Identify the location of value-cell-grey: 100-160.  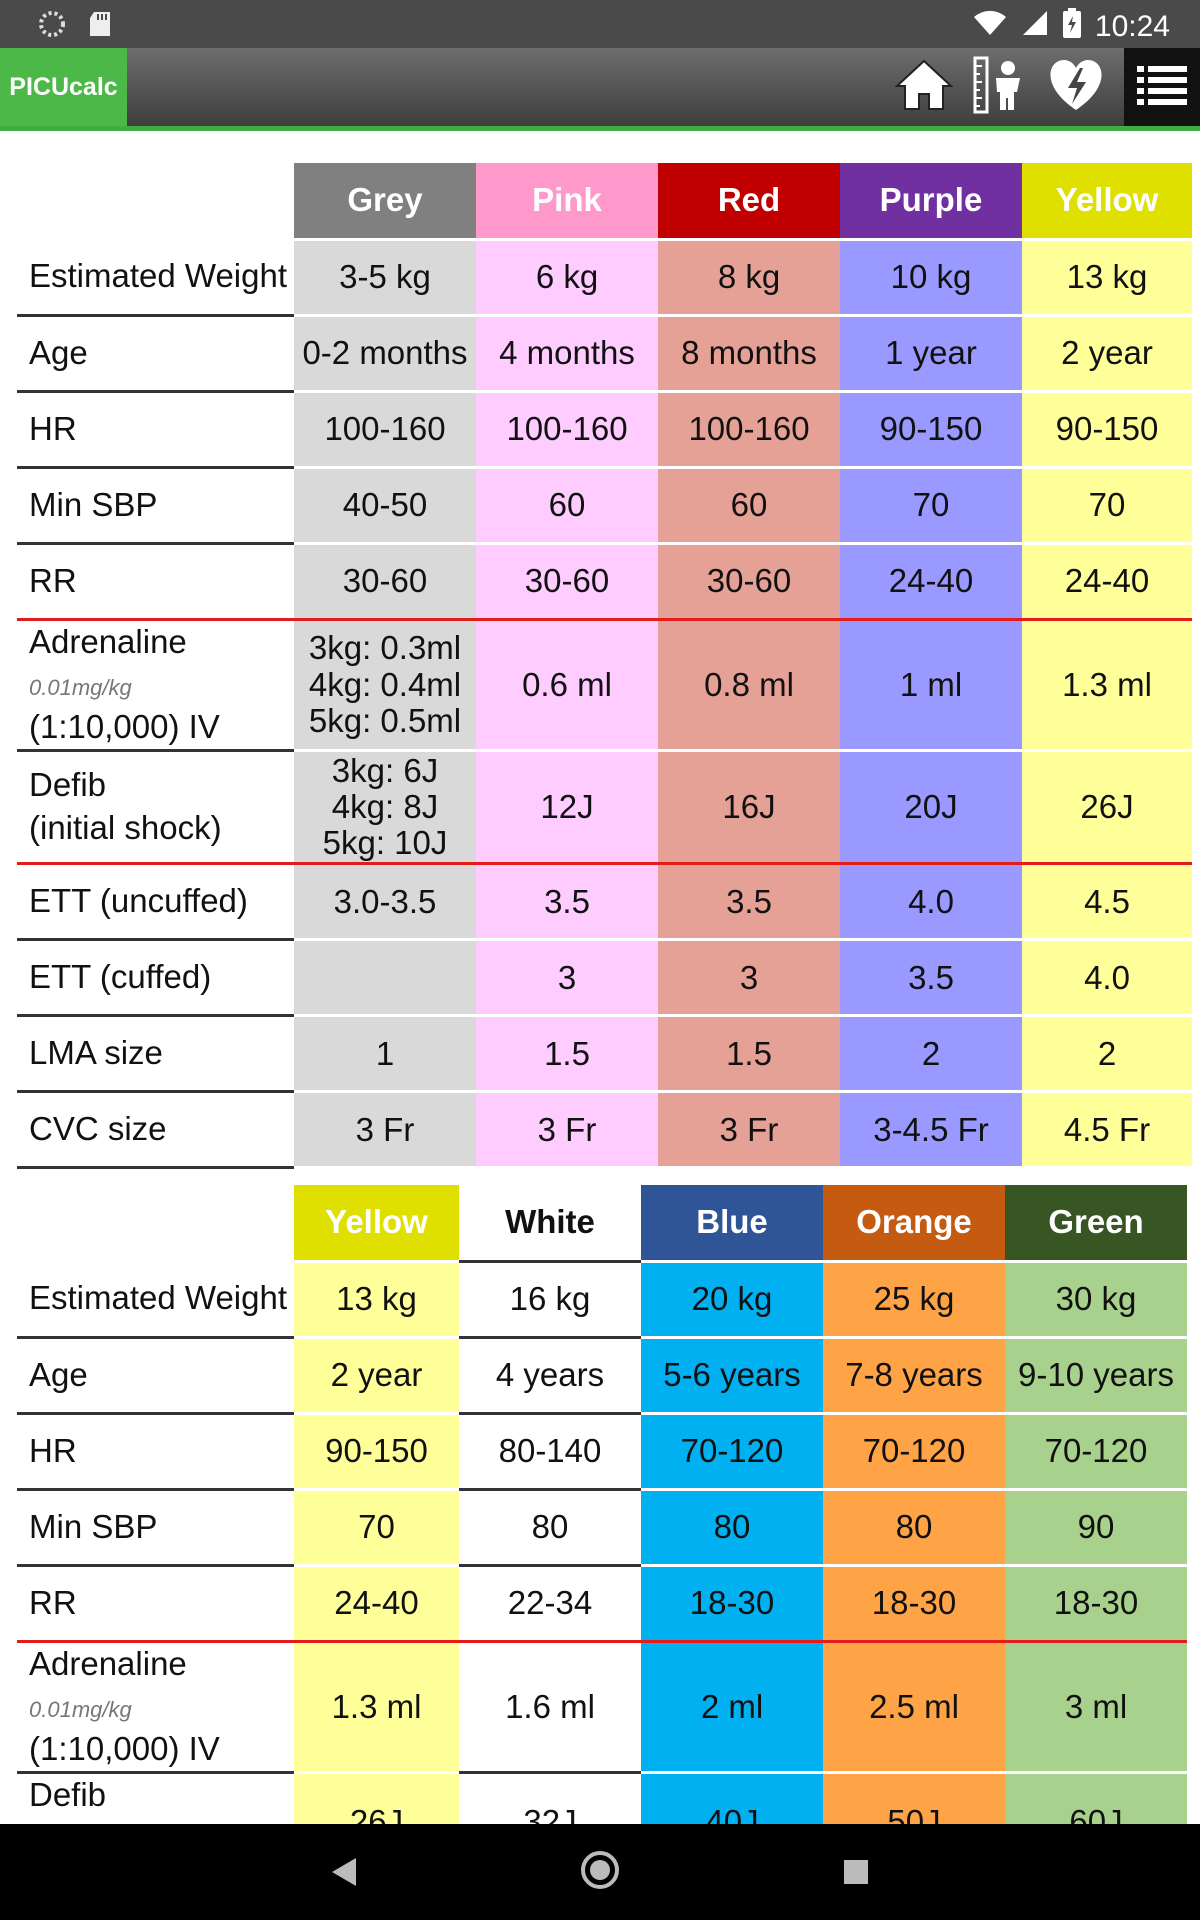
(385, 430).